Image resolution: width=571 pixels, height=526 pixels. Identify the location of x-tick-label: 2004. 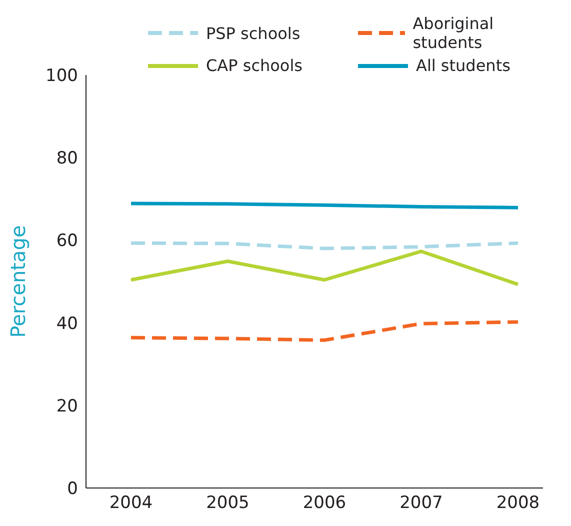
(131, 503).